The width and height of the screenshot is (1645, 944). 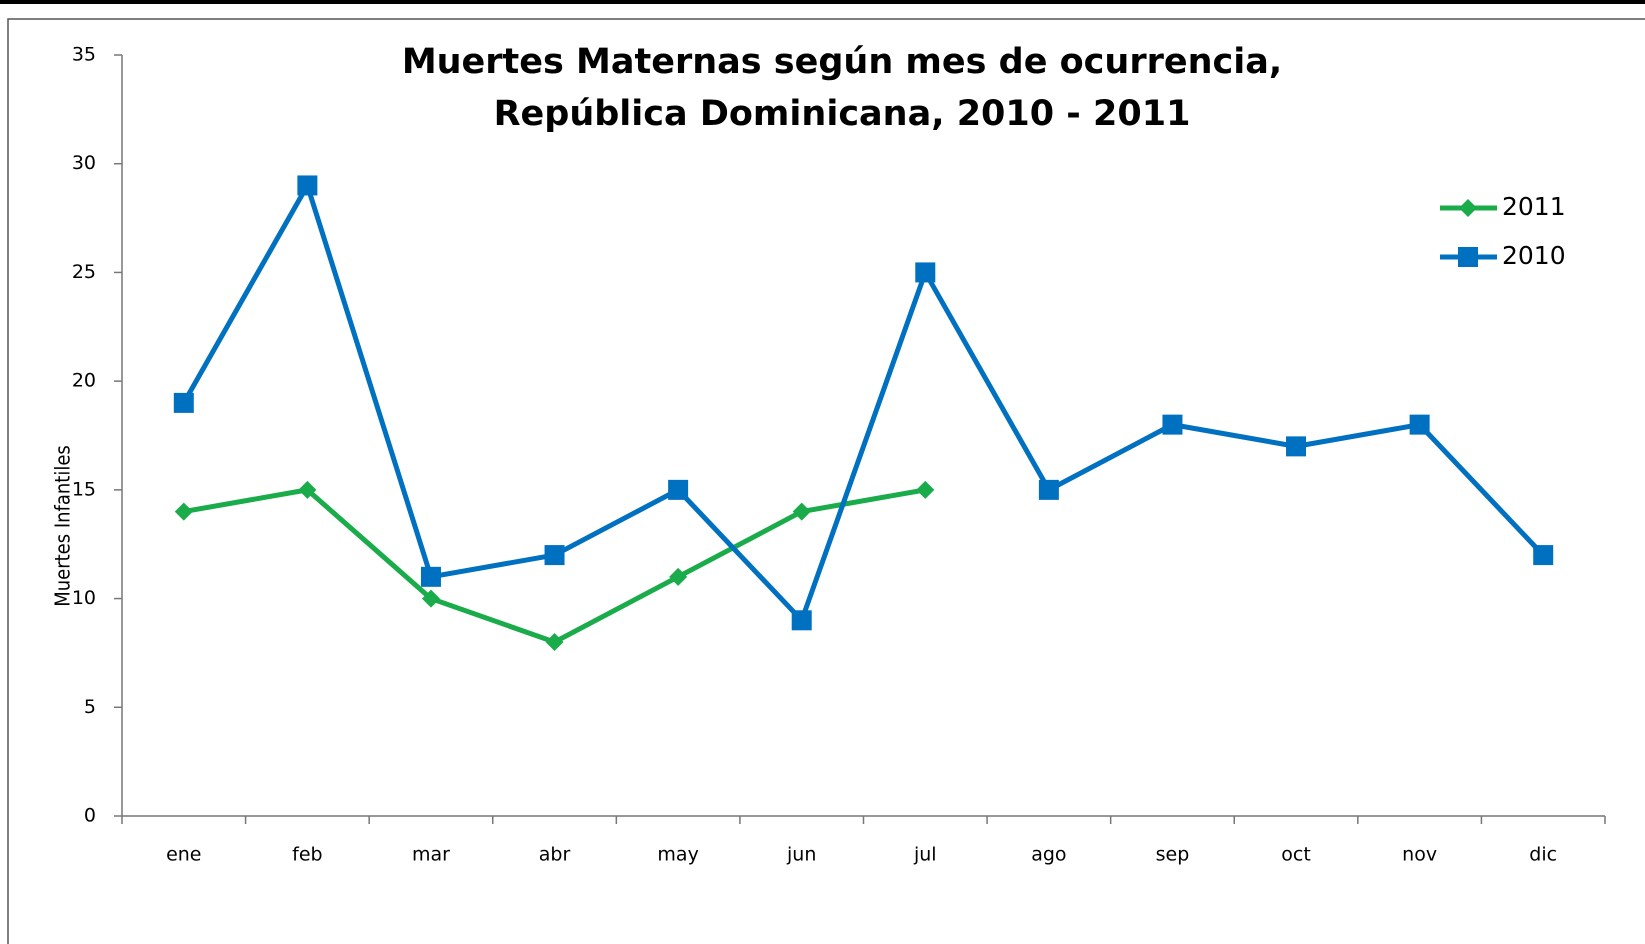 I want to click on x-tick-label: may, so click(x=677, y=855).